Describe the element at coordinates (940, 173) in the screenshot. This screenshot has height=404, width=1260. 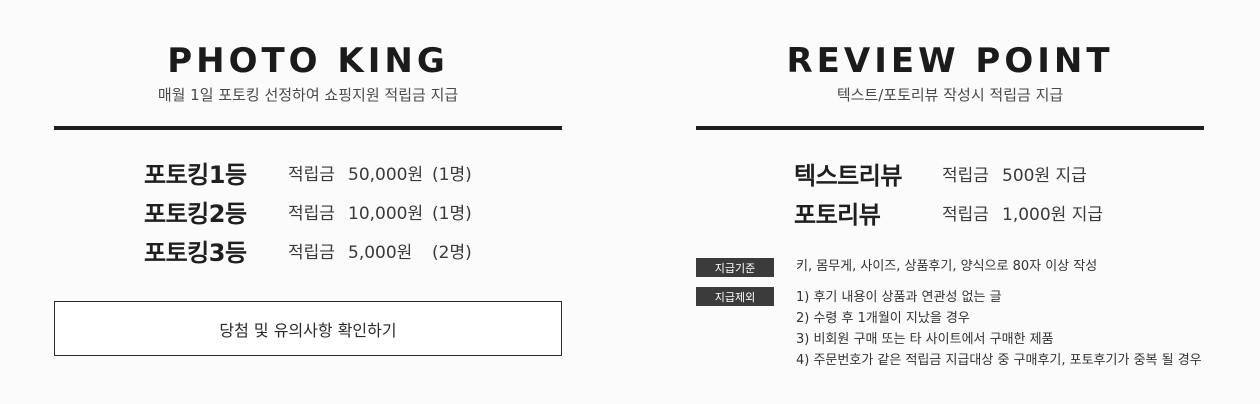
I see `review-reward-text: 텍스트리뷰 적립금 500원 지급` at that location.